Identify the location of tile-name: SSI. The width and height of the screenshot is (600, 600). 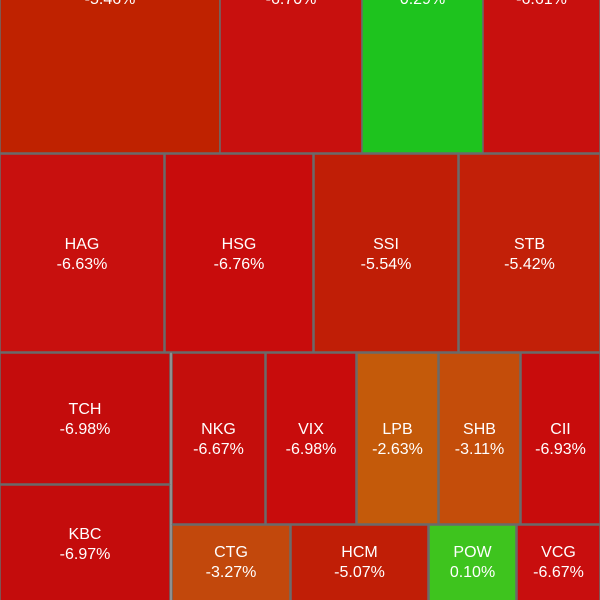
(386, 244).